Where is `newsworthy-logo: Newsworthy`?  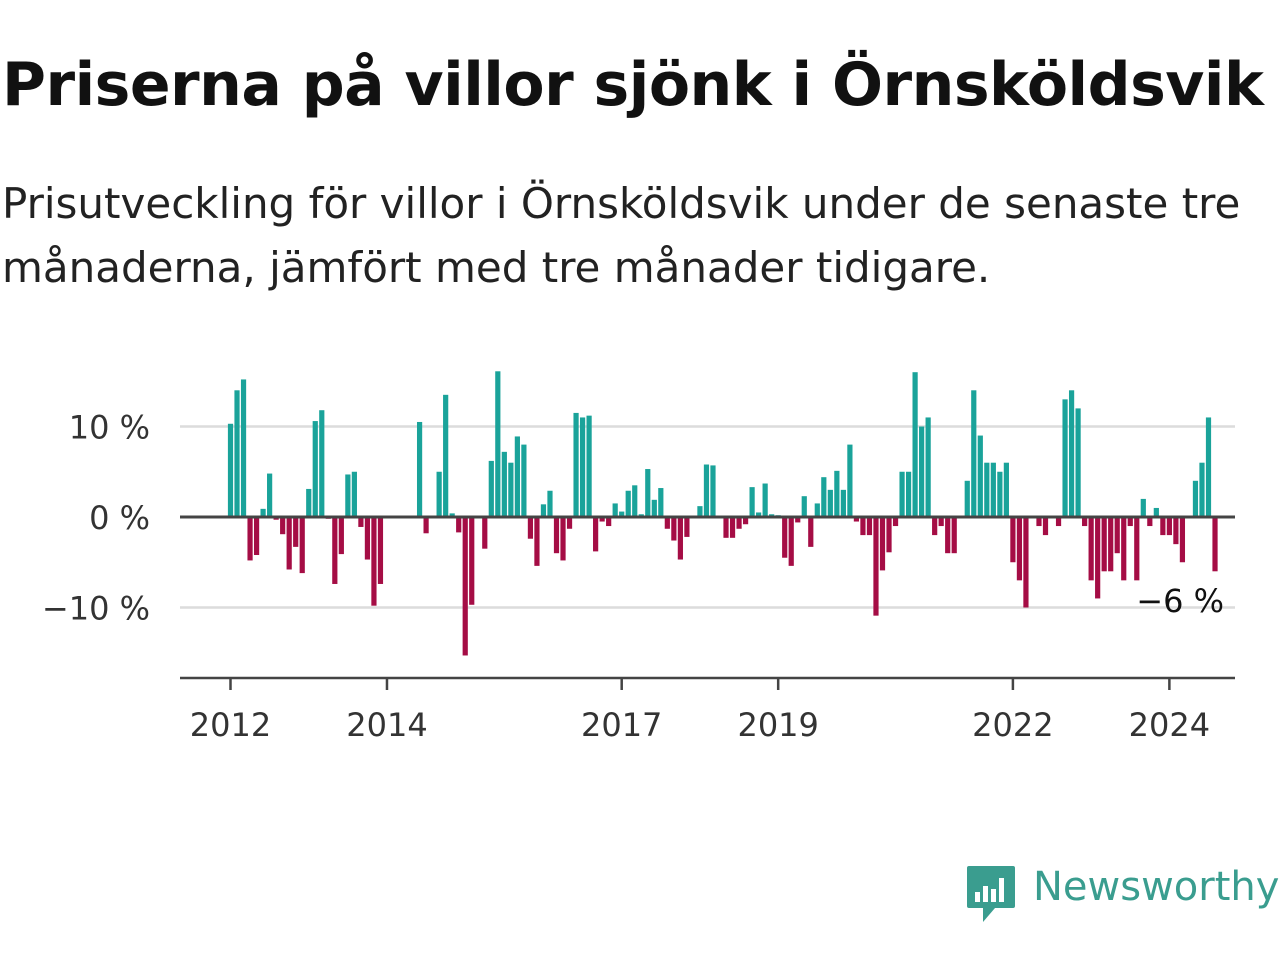 newsworthy-logo: Newsworthy is located at coordinates (1121, 895).